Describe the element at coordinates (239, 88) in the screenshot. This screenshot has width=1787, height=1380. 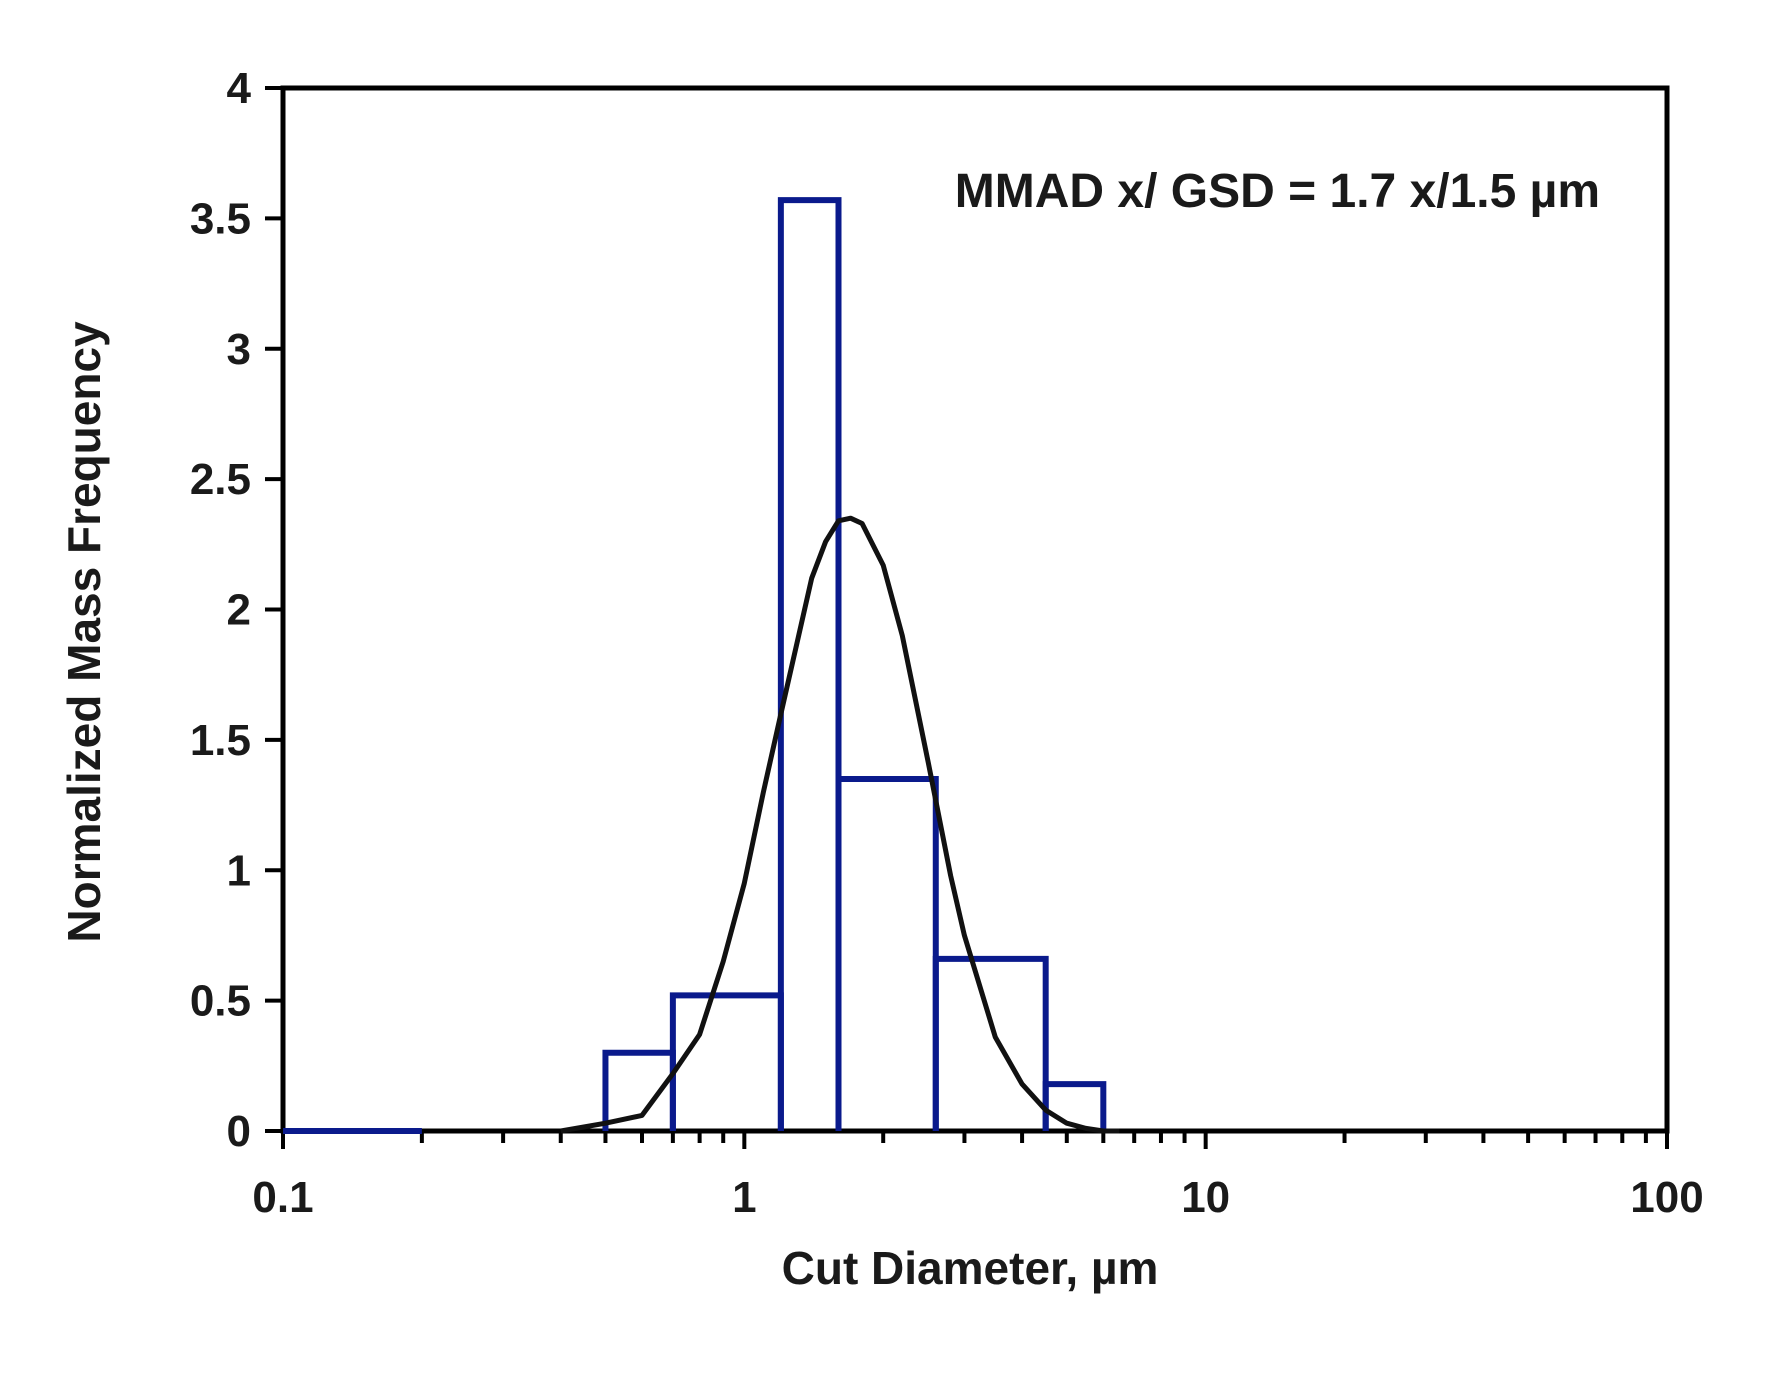
I see `y-tick-label: 4` at that location.